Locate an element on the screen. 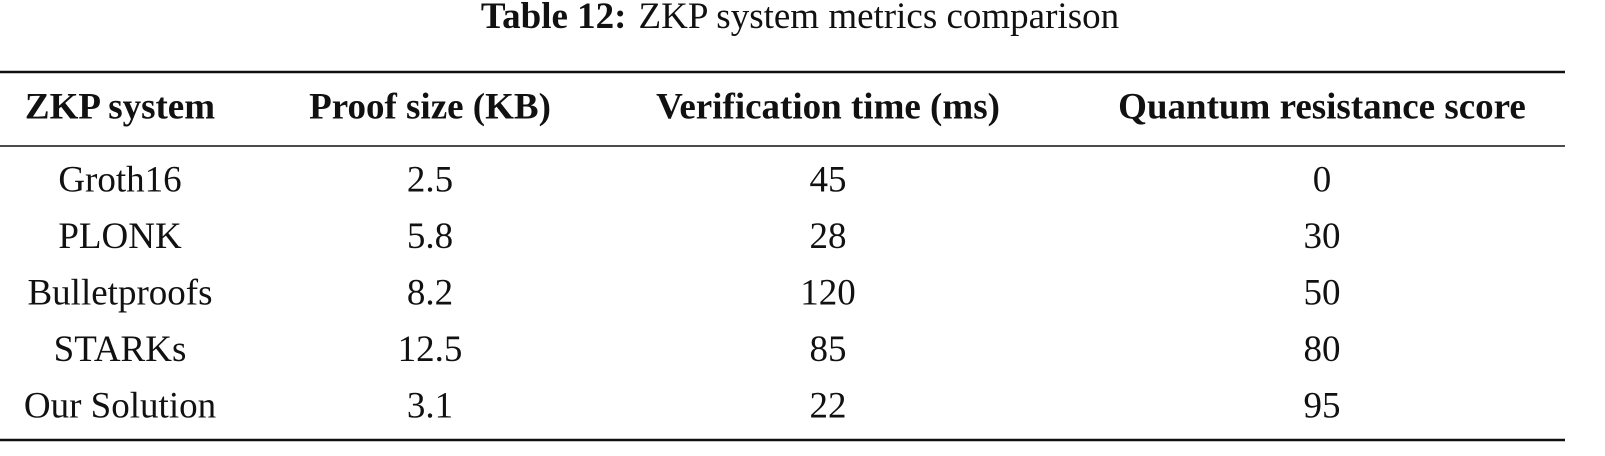  table-cell: 0 is located at coordinates (1322, 179).